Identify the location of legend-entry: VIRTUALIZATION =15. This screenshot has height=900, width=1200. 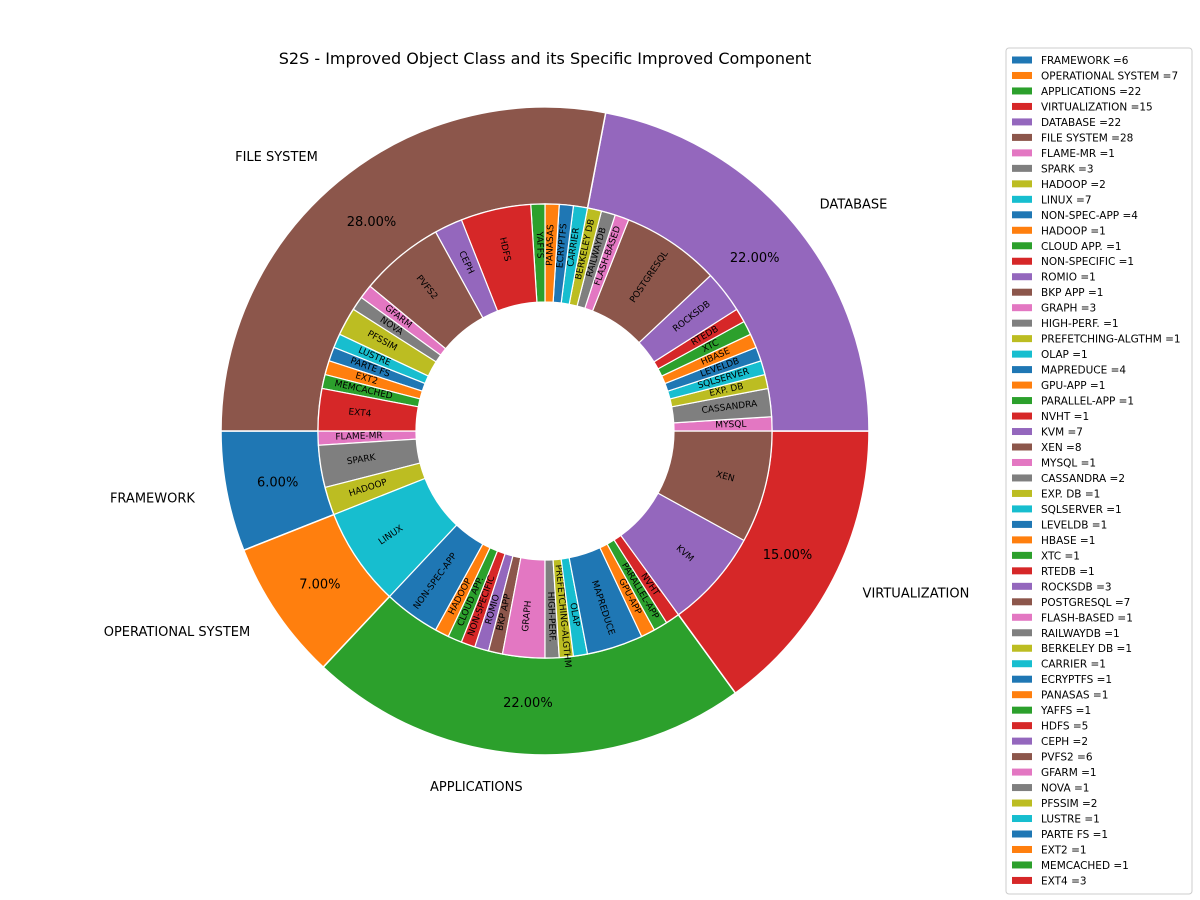
(1097, 107).